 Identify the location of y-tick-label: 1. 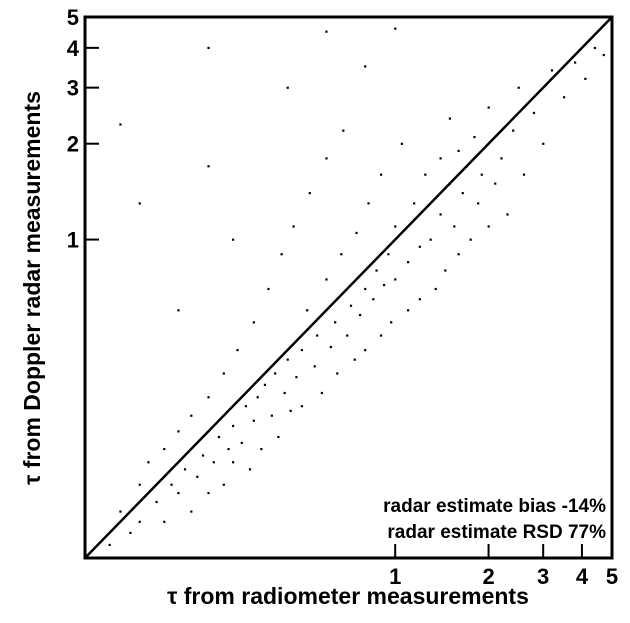
(73, 240).